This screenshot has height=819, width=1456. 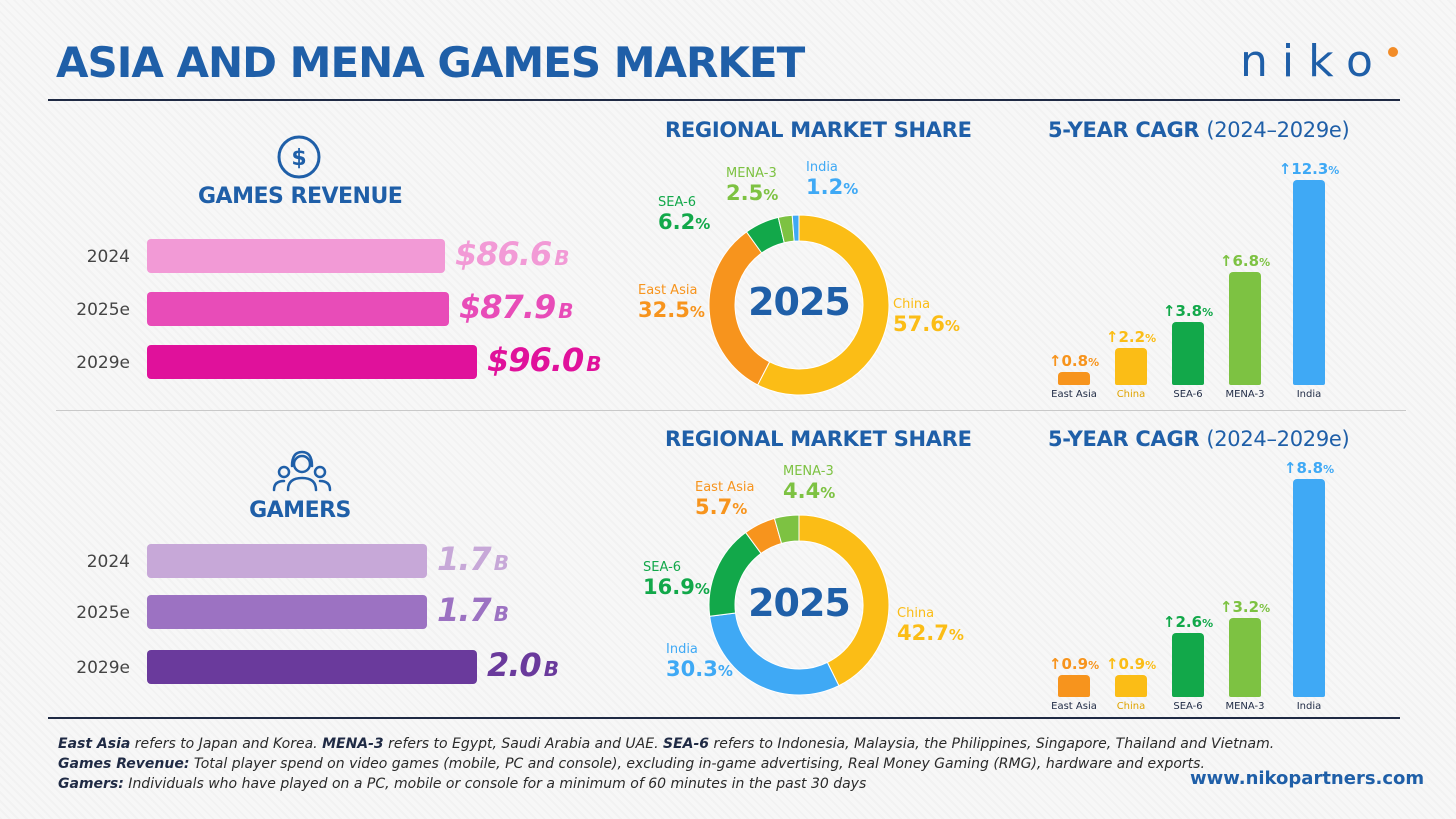 What do you see at coordinates (430, 62) in the screenshot?
I see `page-title: ASIA AND MENA GAMES MARKET` at bounding box center [430, 62].